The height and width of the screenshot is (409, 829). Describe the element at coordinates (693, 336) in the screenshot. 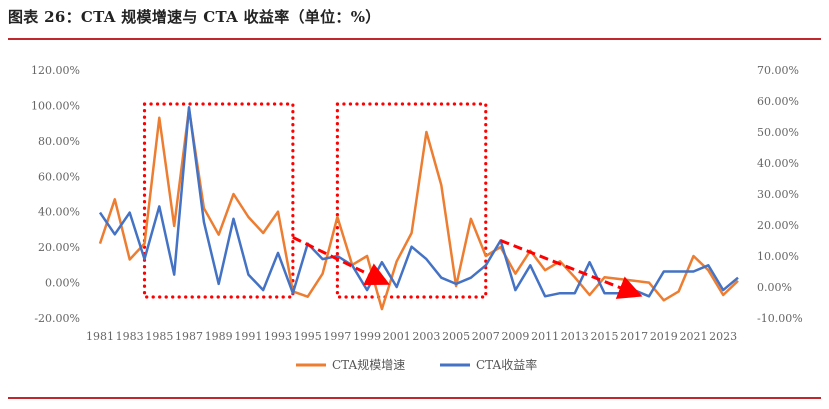

I see `x-axis-tick-label: 2021` at that location.